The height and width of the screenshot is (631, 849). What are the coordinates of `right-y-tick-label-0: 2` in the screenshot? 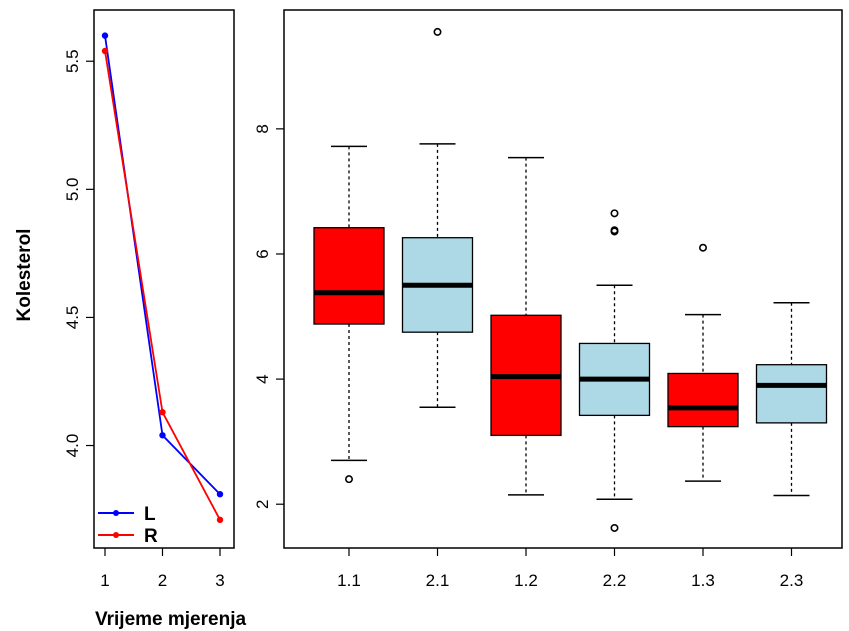 It's located at (262, 503).